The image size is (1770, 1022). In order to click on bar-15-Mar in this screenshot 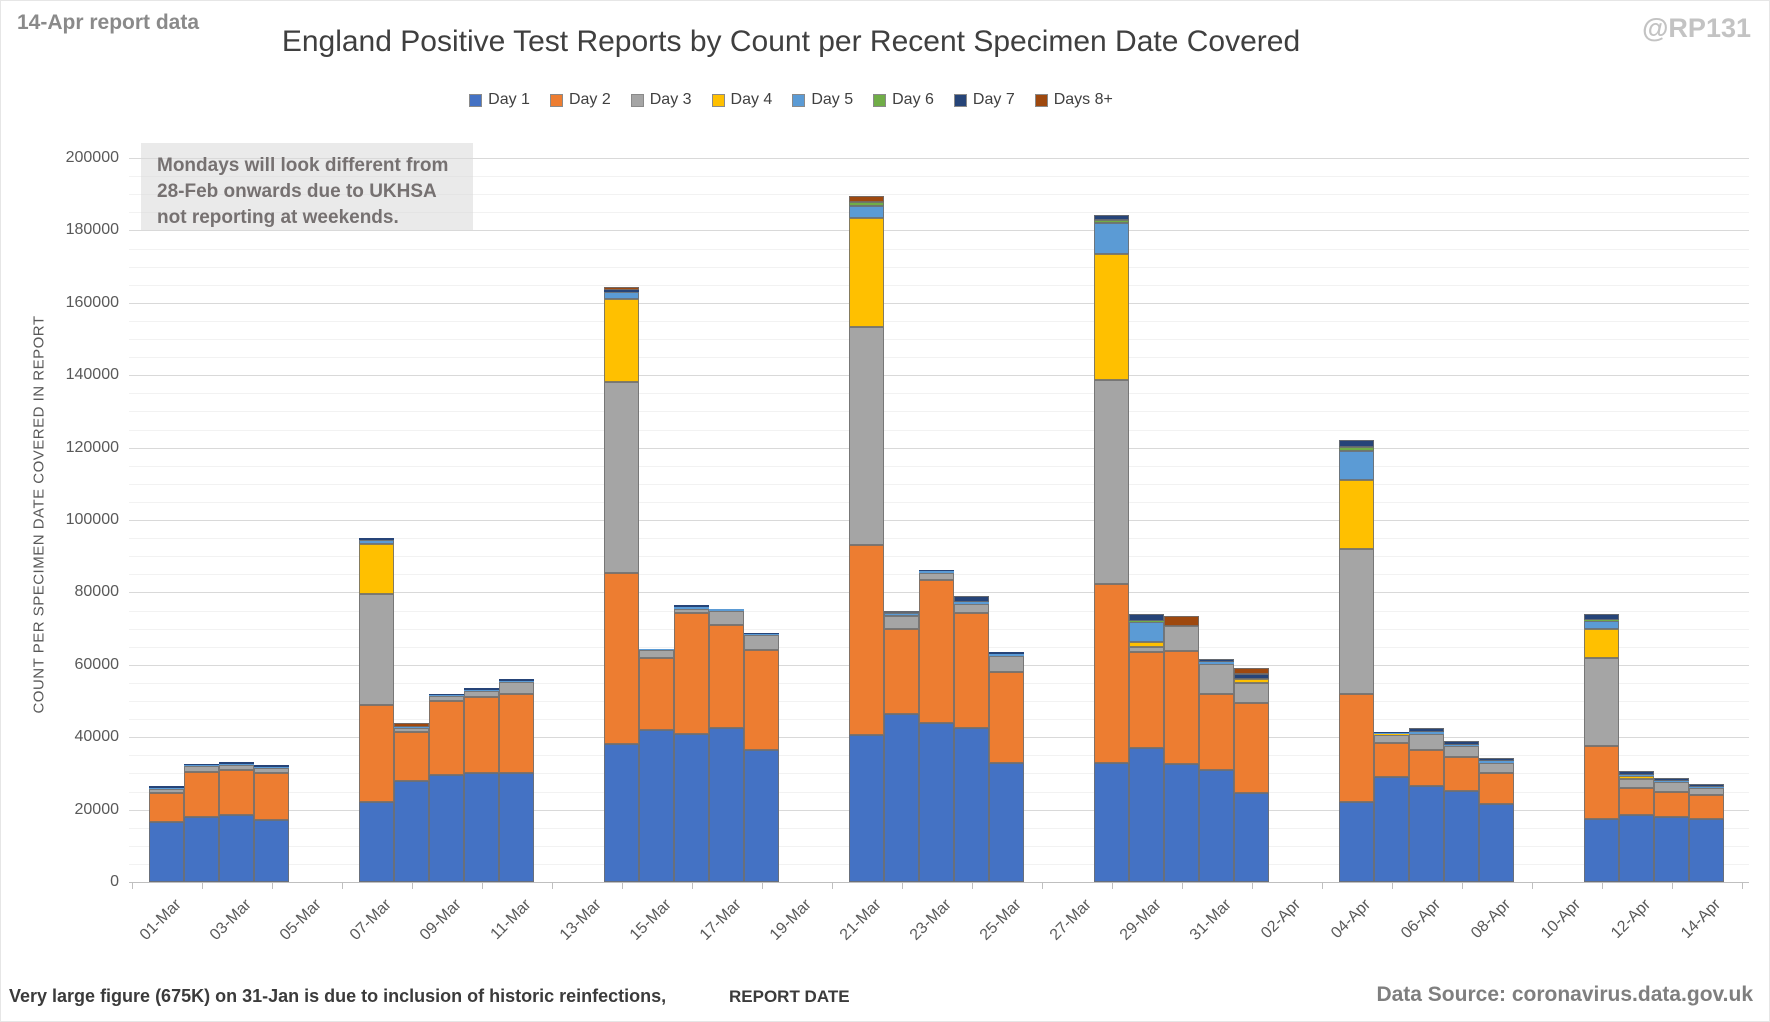, I will do `click(656, 765)`.